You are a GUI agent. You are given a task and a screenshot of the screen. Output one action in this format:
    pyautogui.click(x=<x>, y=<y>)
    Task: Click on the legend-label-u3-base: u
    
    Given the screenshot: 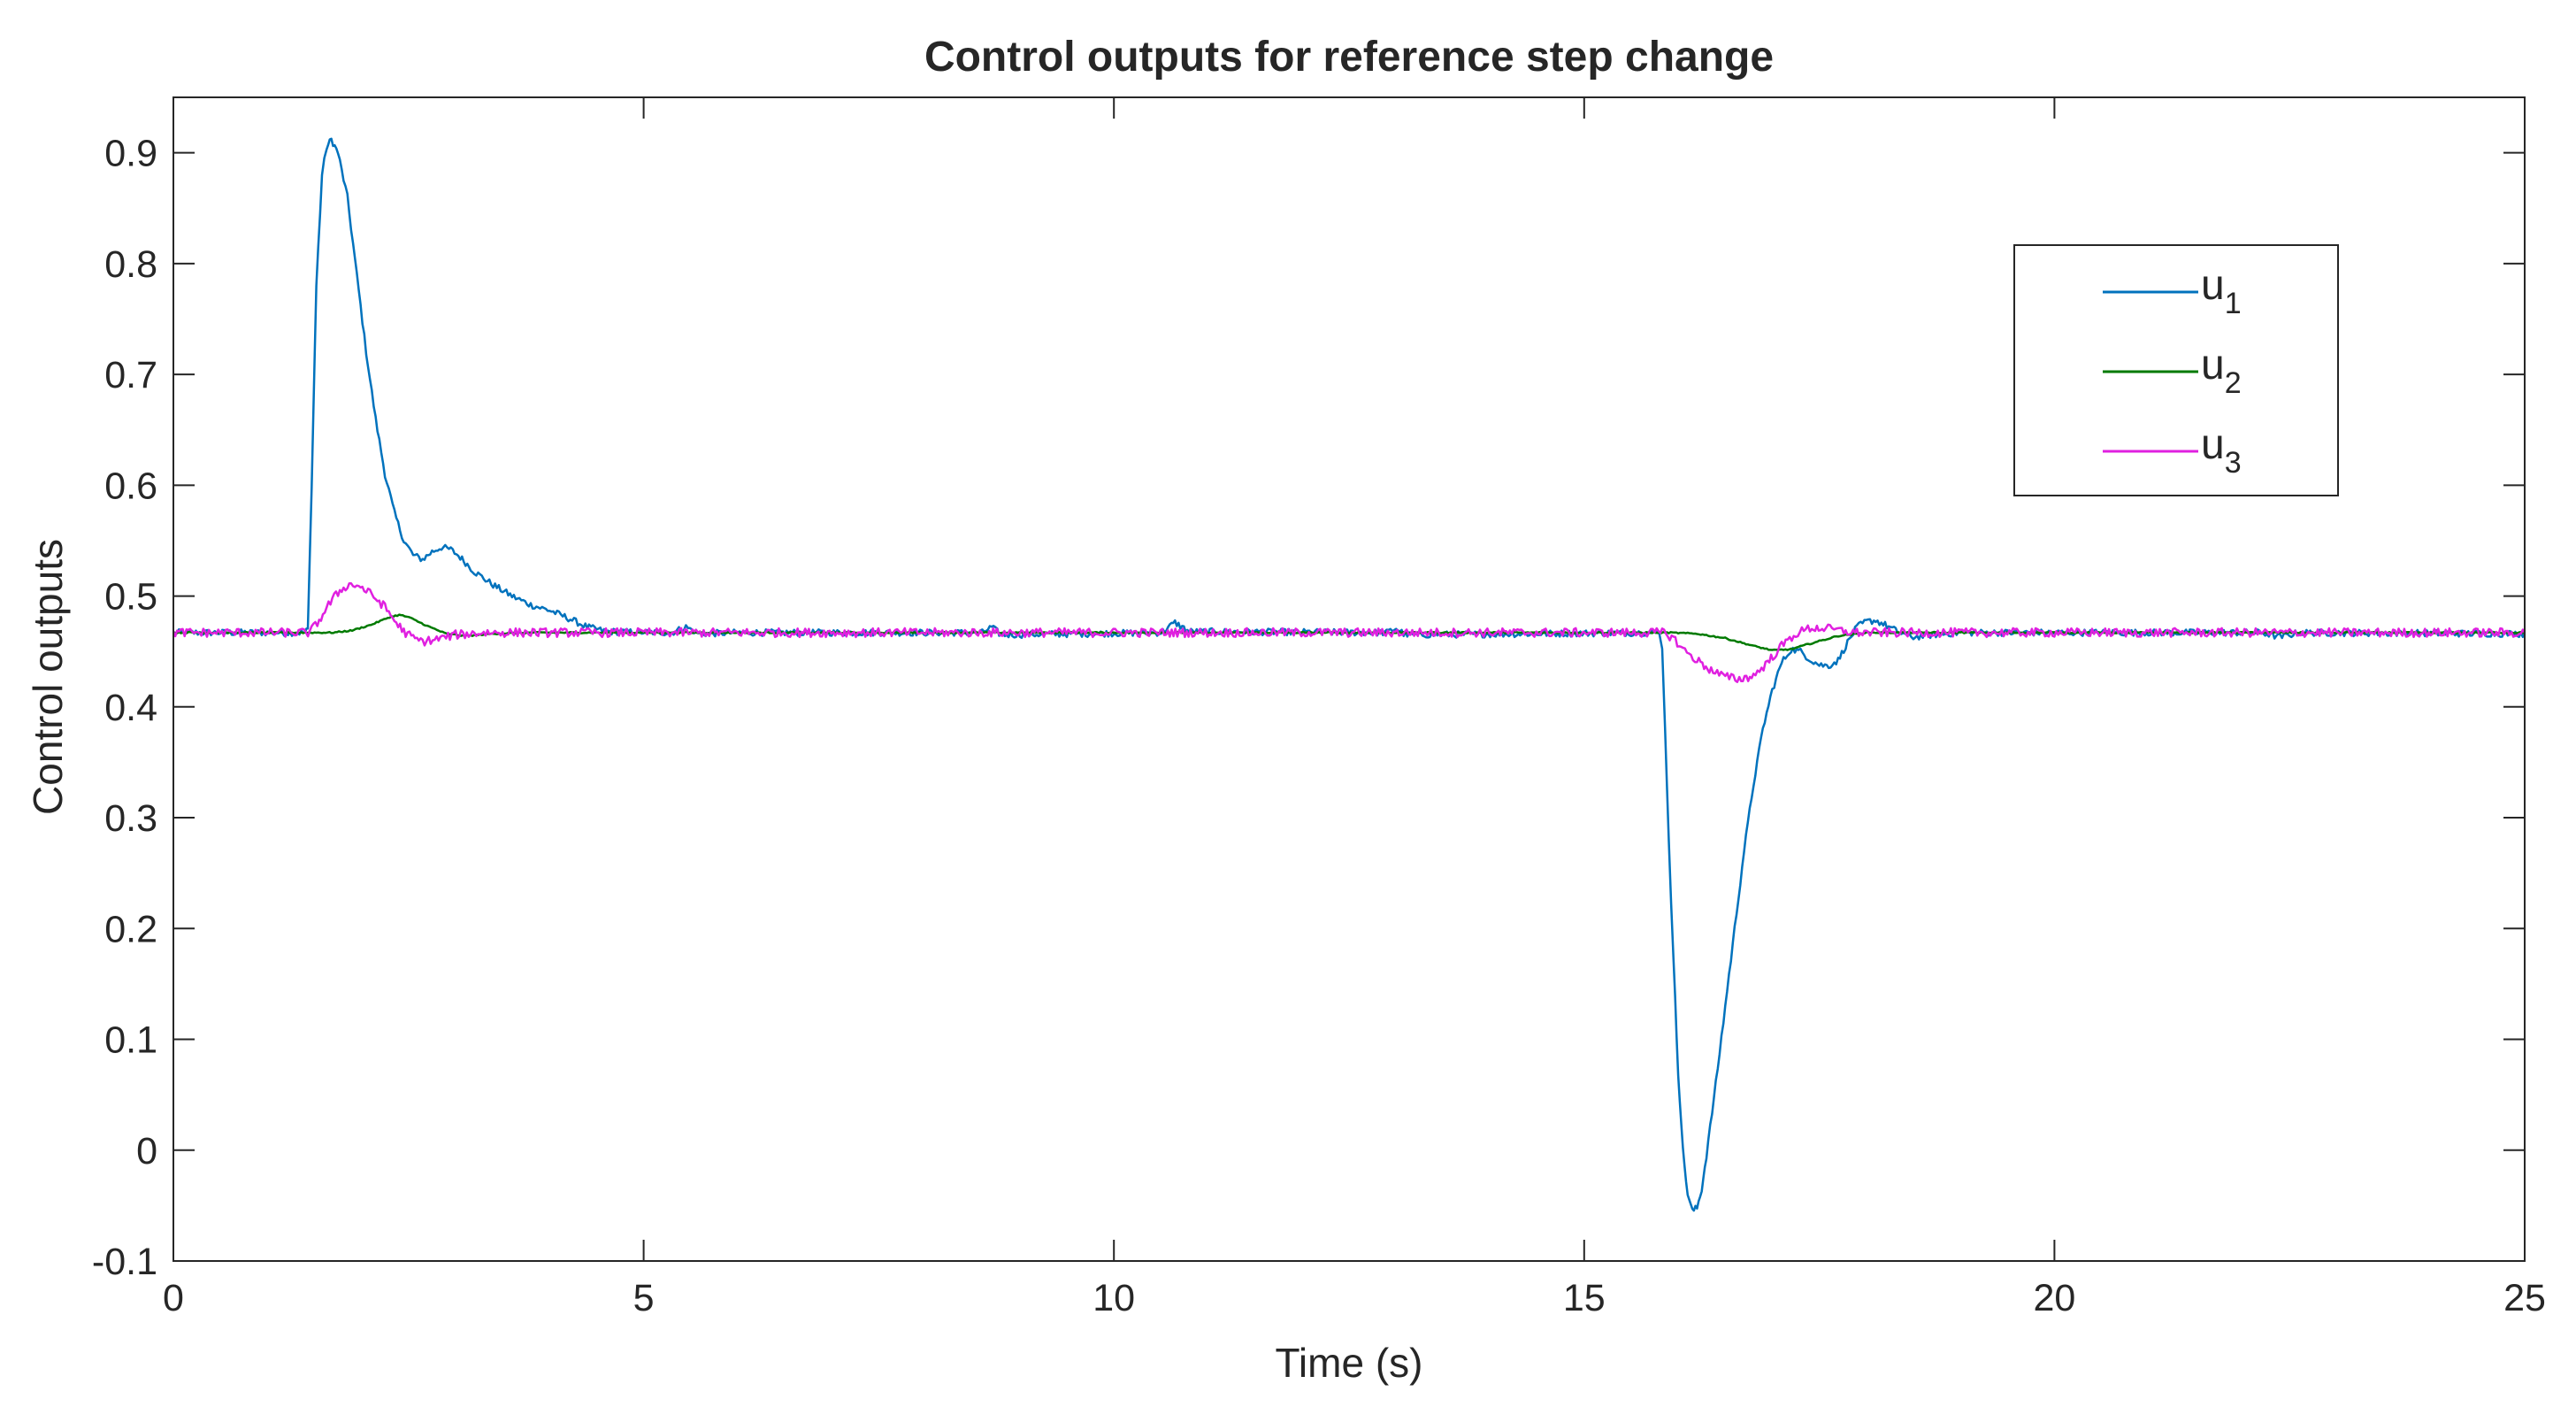 What is the action you would take?
    pyautogui.click(x=2213, y=445)
    